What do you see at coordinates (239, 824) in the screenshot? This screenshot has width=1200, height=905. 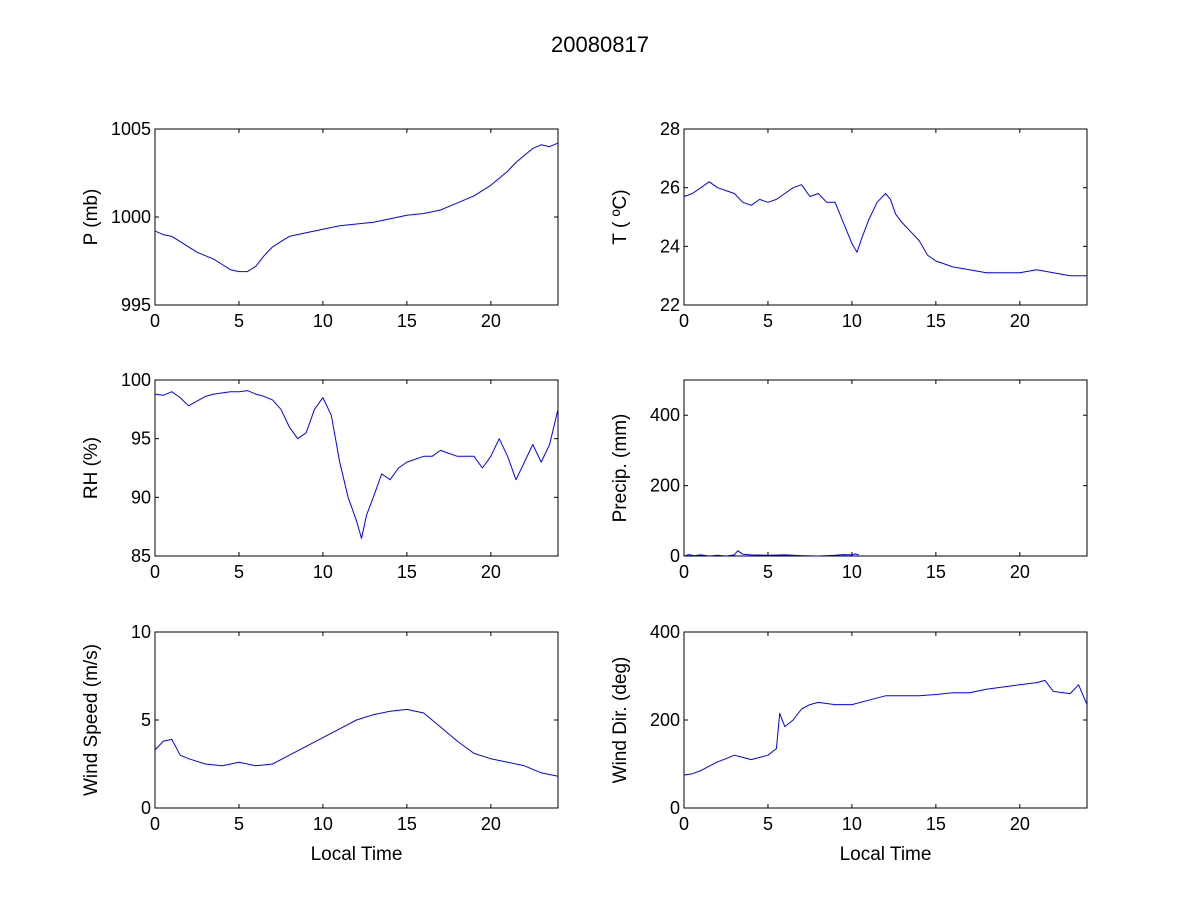 I see `wind-speed-x-tick-label: 5` at bounding box center [239, 824].